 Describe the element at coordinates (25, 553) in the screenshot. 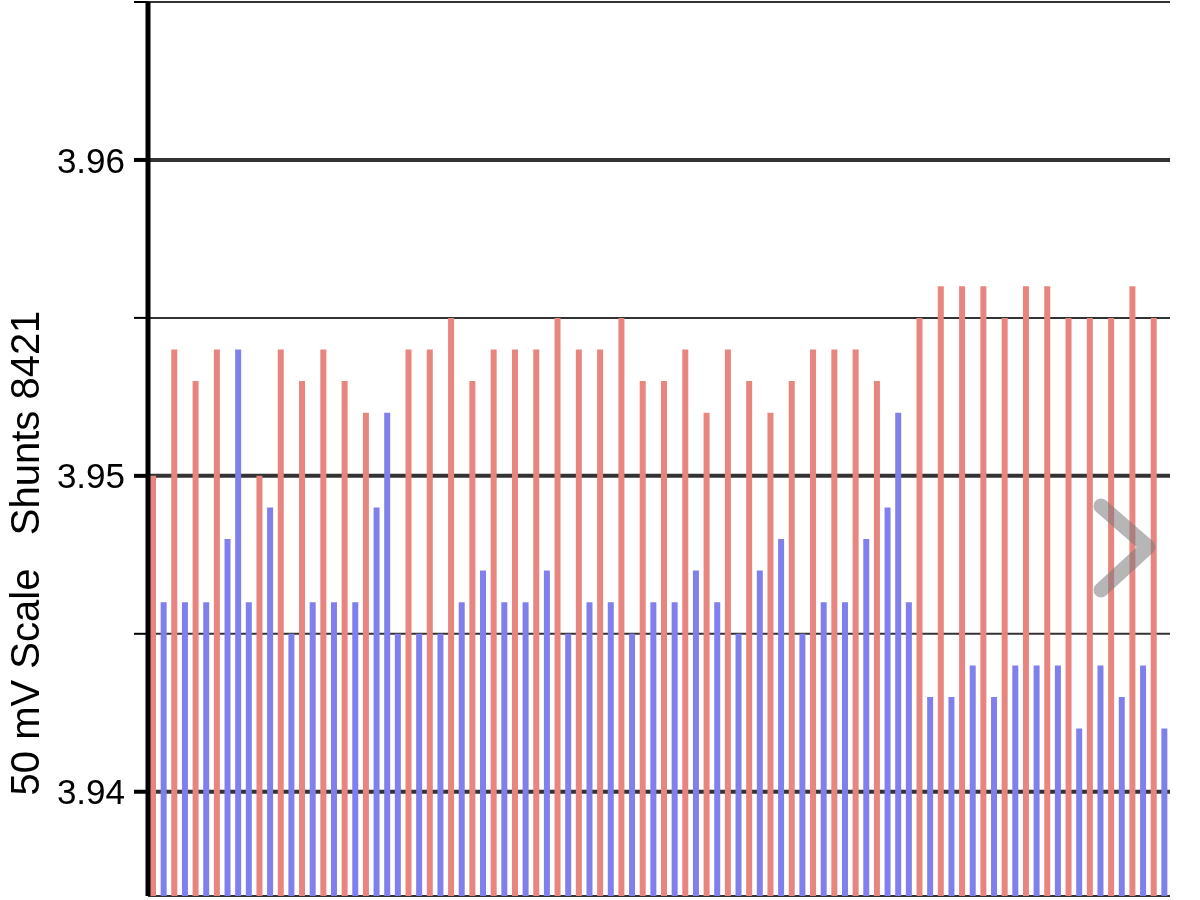

I see `y-axis-title: 50 mV Scale Shunts 8421` at that location.